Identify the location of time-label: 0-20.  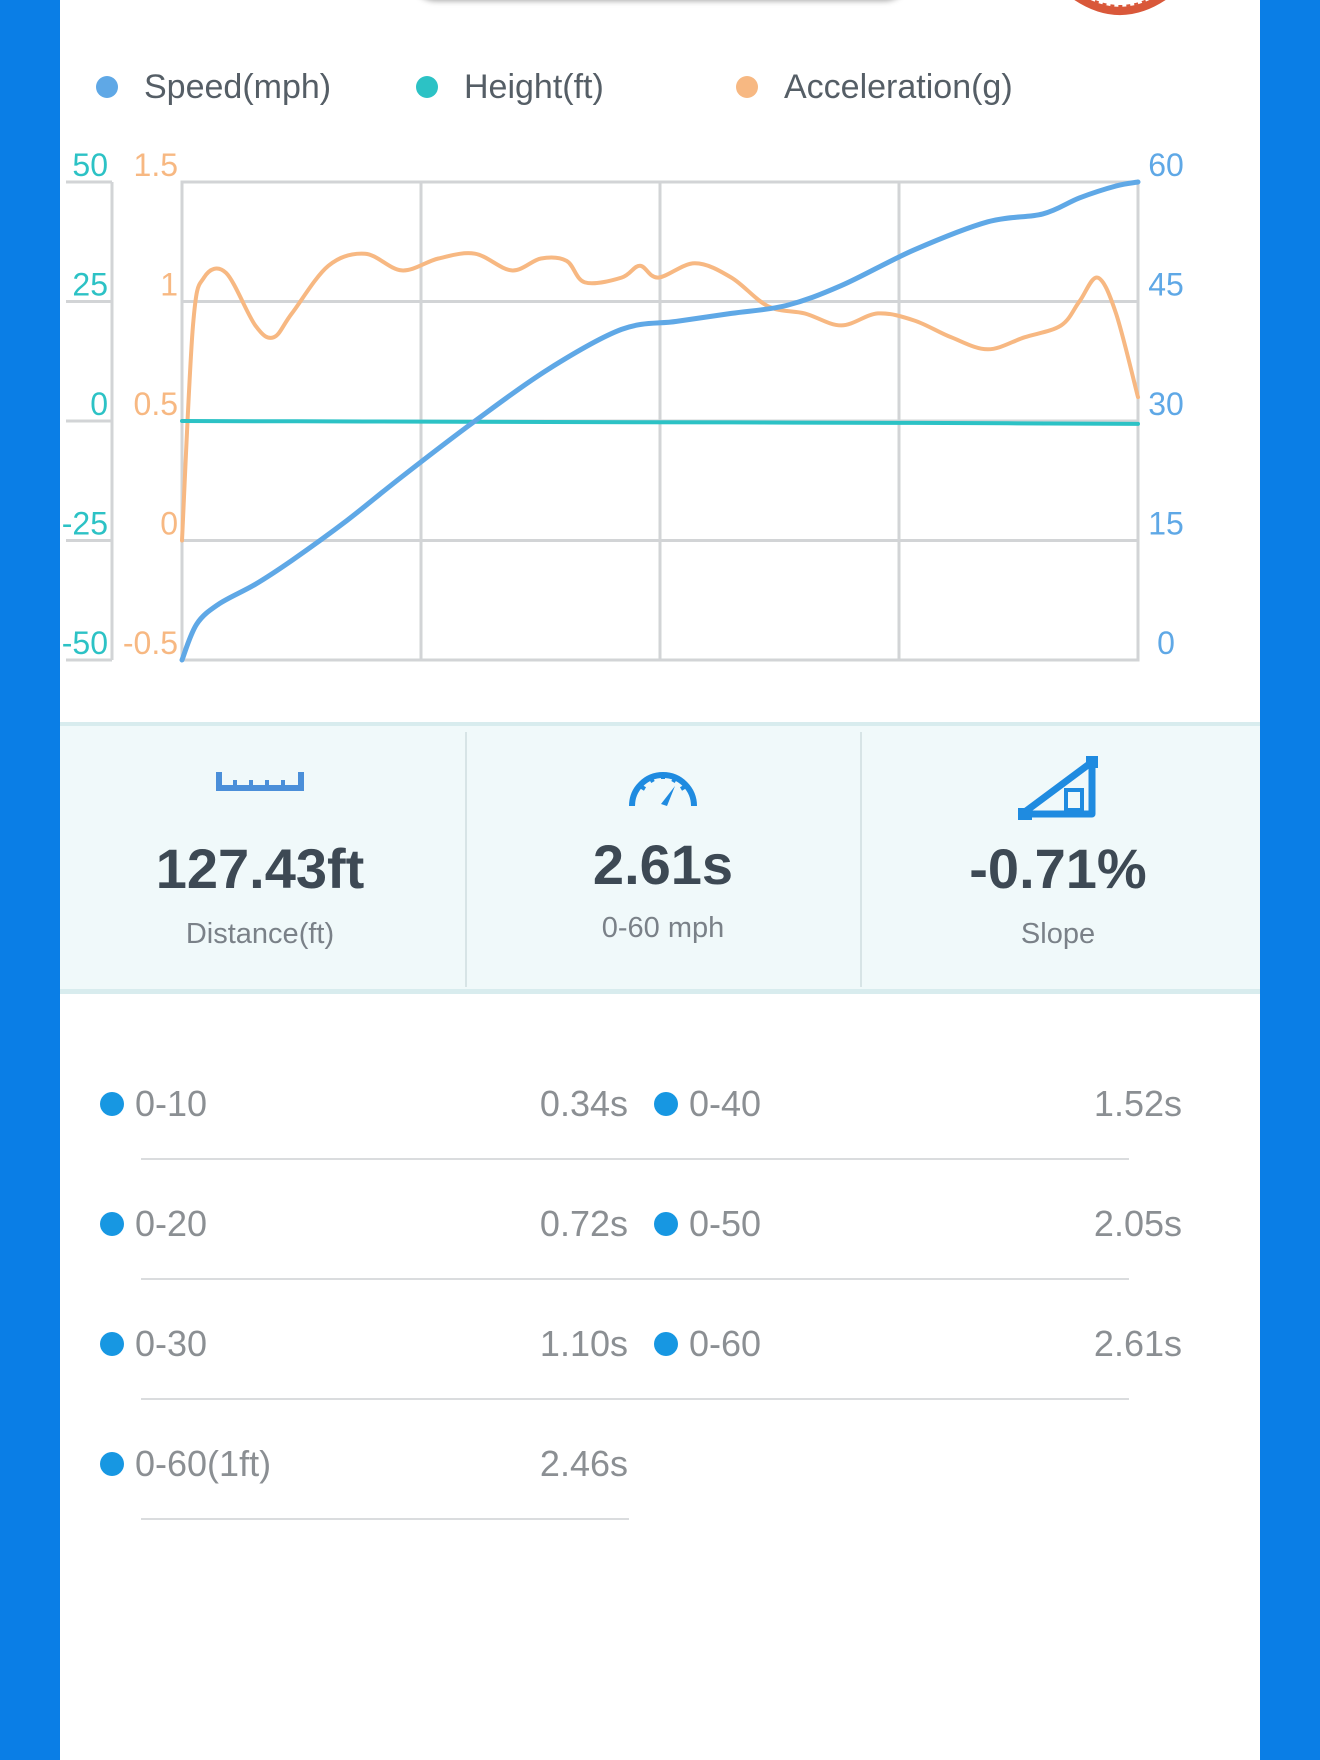
(171, 1223).